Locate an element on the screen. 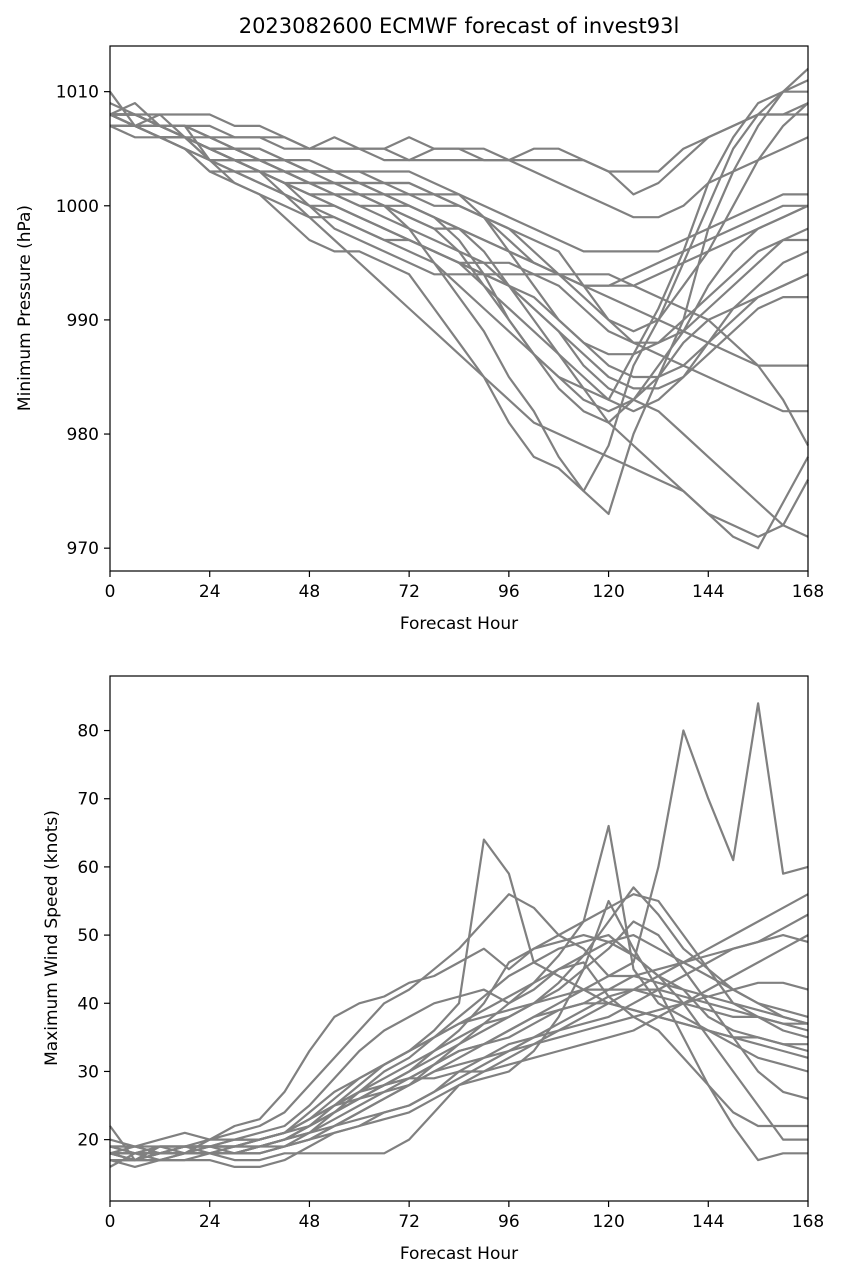 The height and width of the screenshot is (1279, 843). wind-y-tick-label: 50 is located at coordinates (88, 936).